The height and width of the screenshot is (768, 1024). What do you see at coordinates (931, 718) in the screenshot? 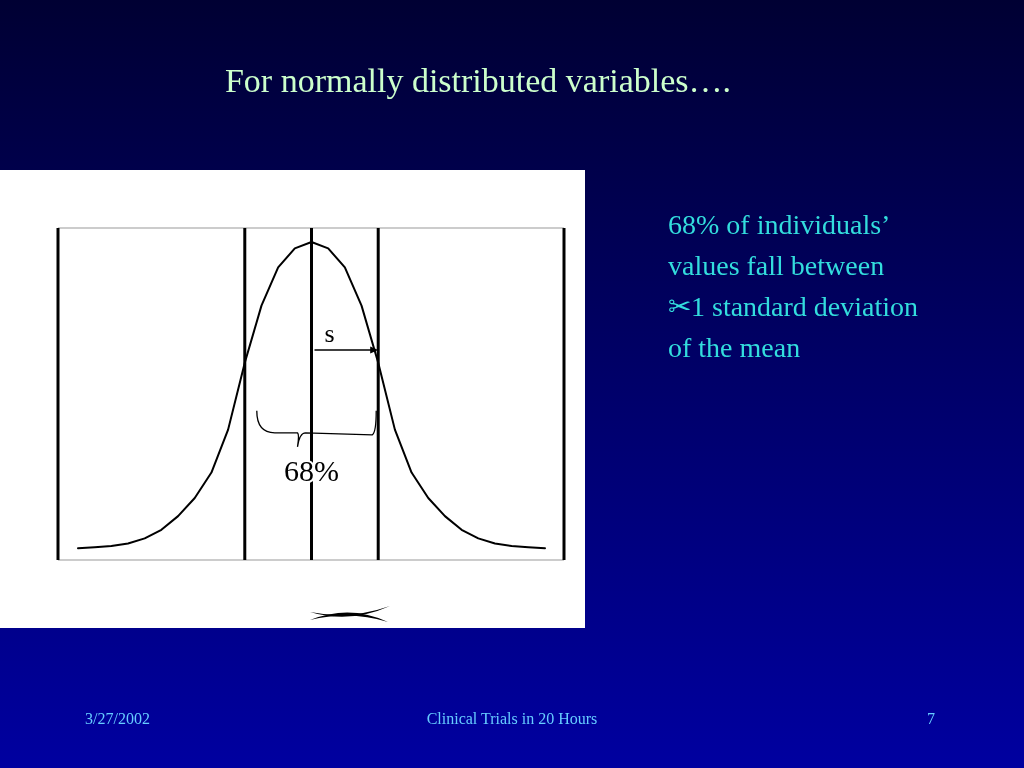
I see `text: 7` at bounding box center [931, 718].